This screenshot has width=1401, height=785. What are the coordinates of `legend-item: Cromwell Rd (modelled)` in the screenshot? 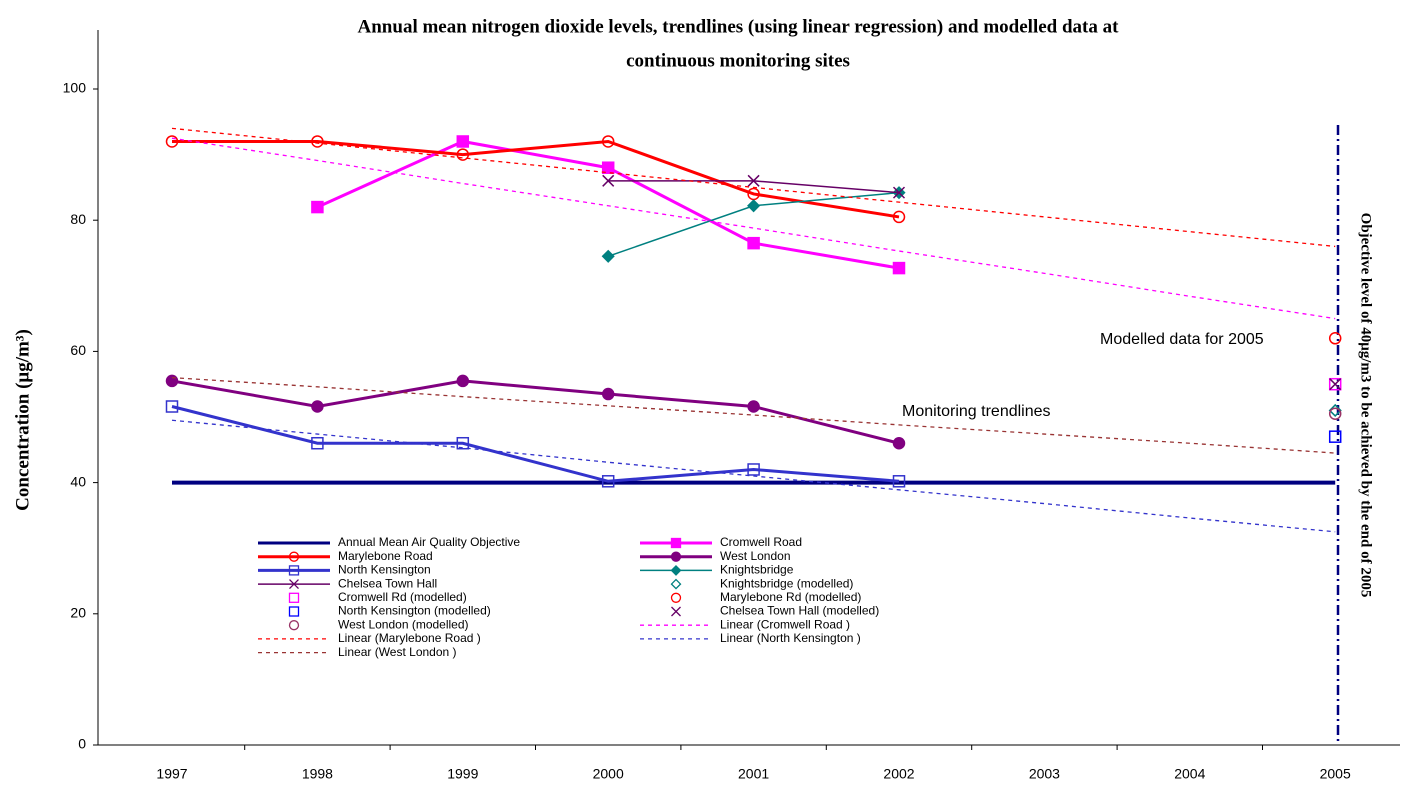 It's located at (377, 597).